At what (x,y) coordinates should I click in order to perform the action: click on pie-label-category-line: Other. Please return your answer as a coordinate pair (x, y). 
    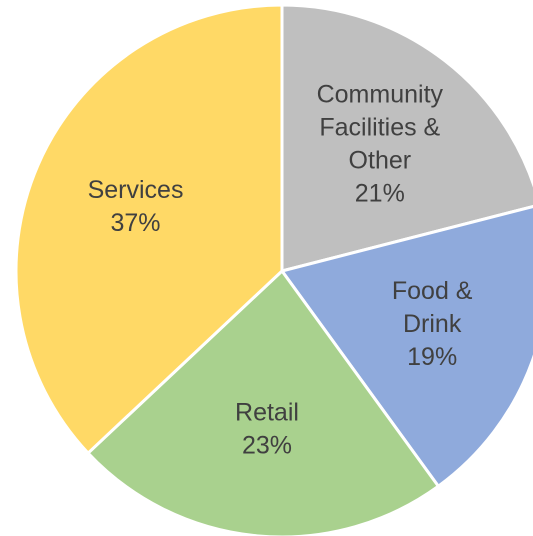
    Looking at the image, I should click on (380, 160).